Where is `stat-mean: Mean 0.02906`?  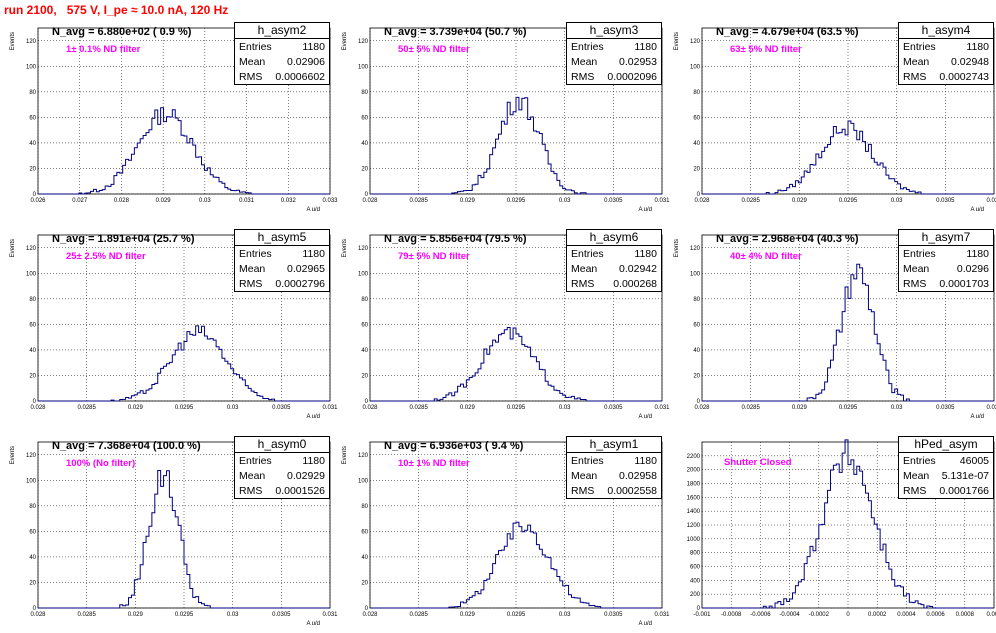
stat-mean: Mean 0.02906 is located at coordinates (282, 61).